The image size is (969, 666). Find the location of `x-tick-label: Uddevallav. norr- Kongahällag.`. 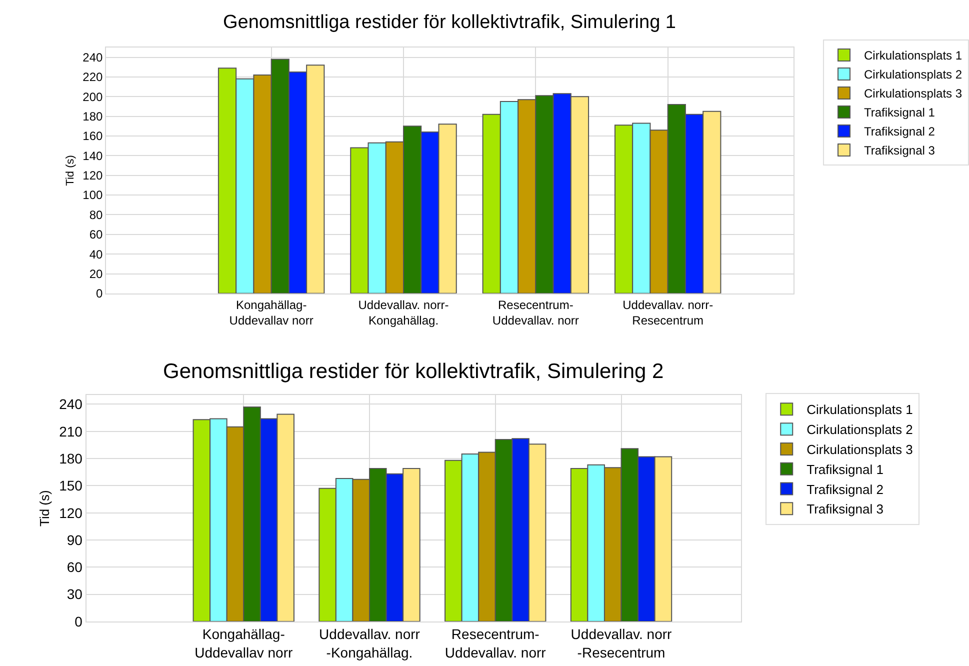

x-tick-label: Uddevallav. norr- Kongahällag. is located at coordinates (403, 313).